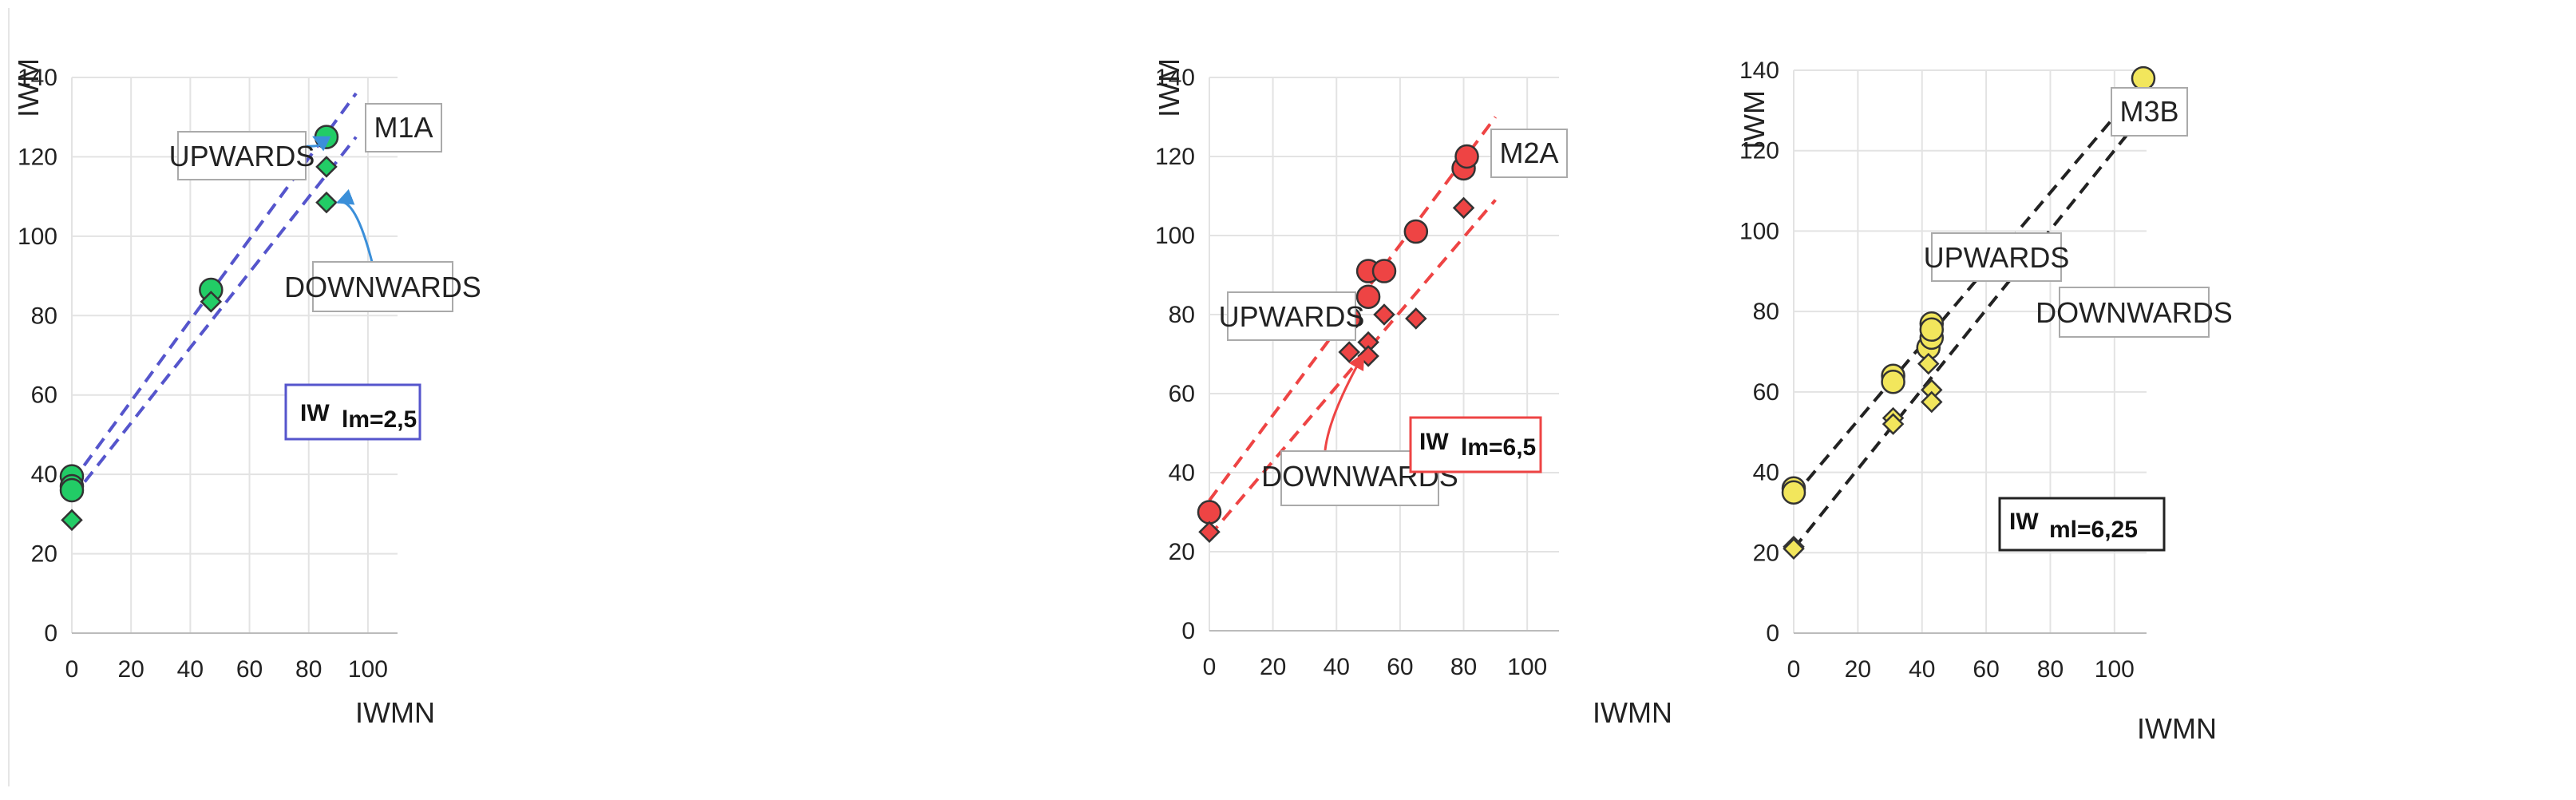  What do you see at coordinates (1967, 291) in the screenshot?
I see `trend-line-upwards` at bounding box center [1967, 291].